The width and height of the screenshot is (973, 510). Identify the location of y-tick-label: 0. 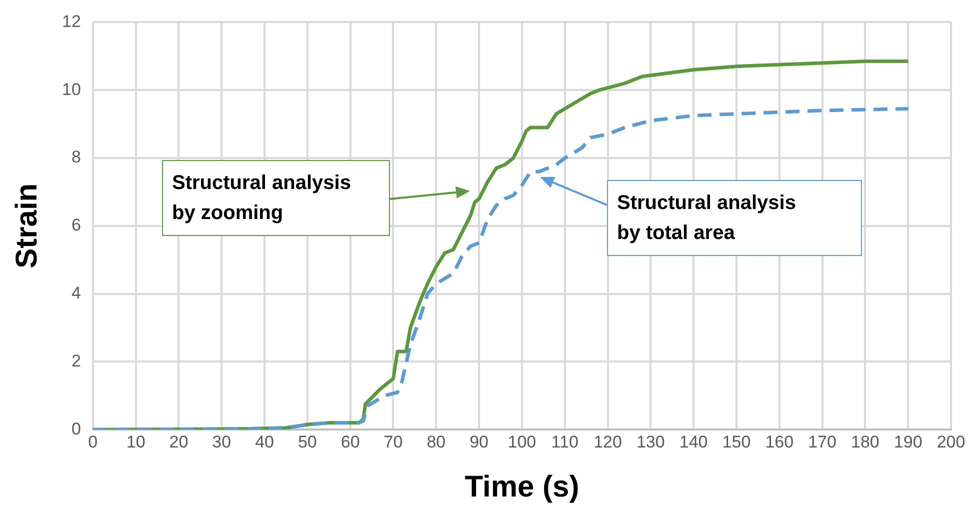
(76, 428).